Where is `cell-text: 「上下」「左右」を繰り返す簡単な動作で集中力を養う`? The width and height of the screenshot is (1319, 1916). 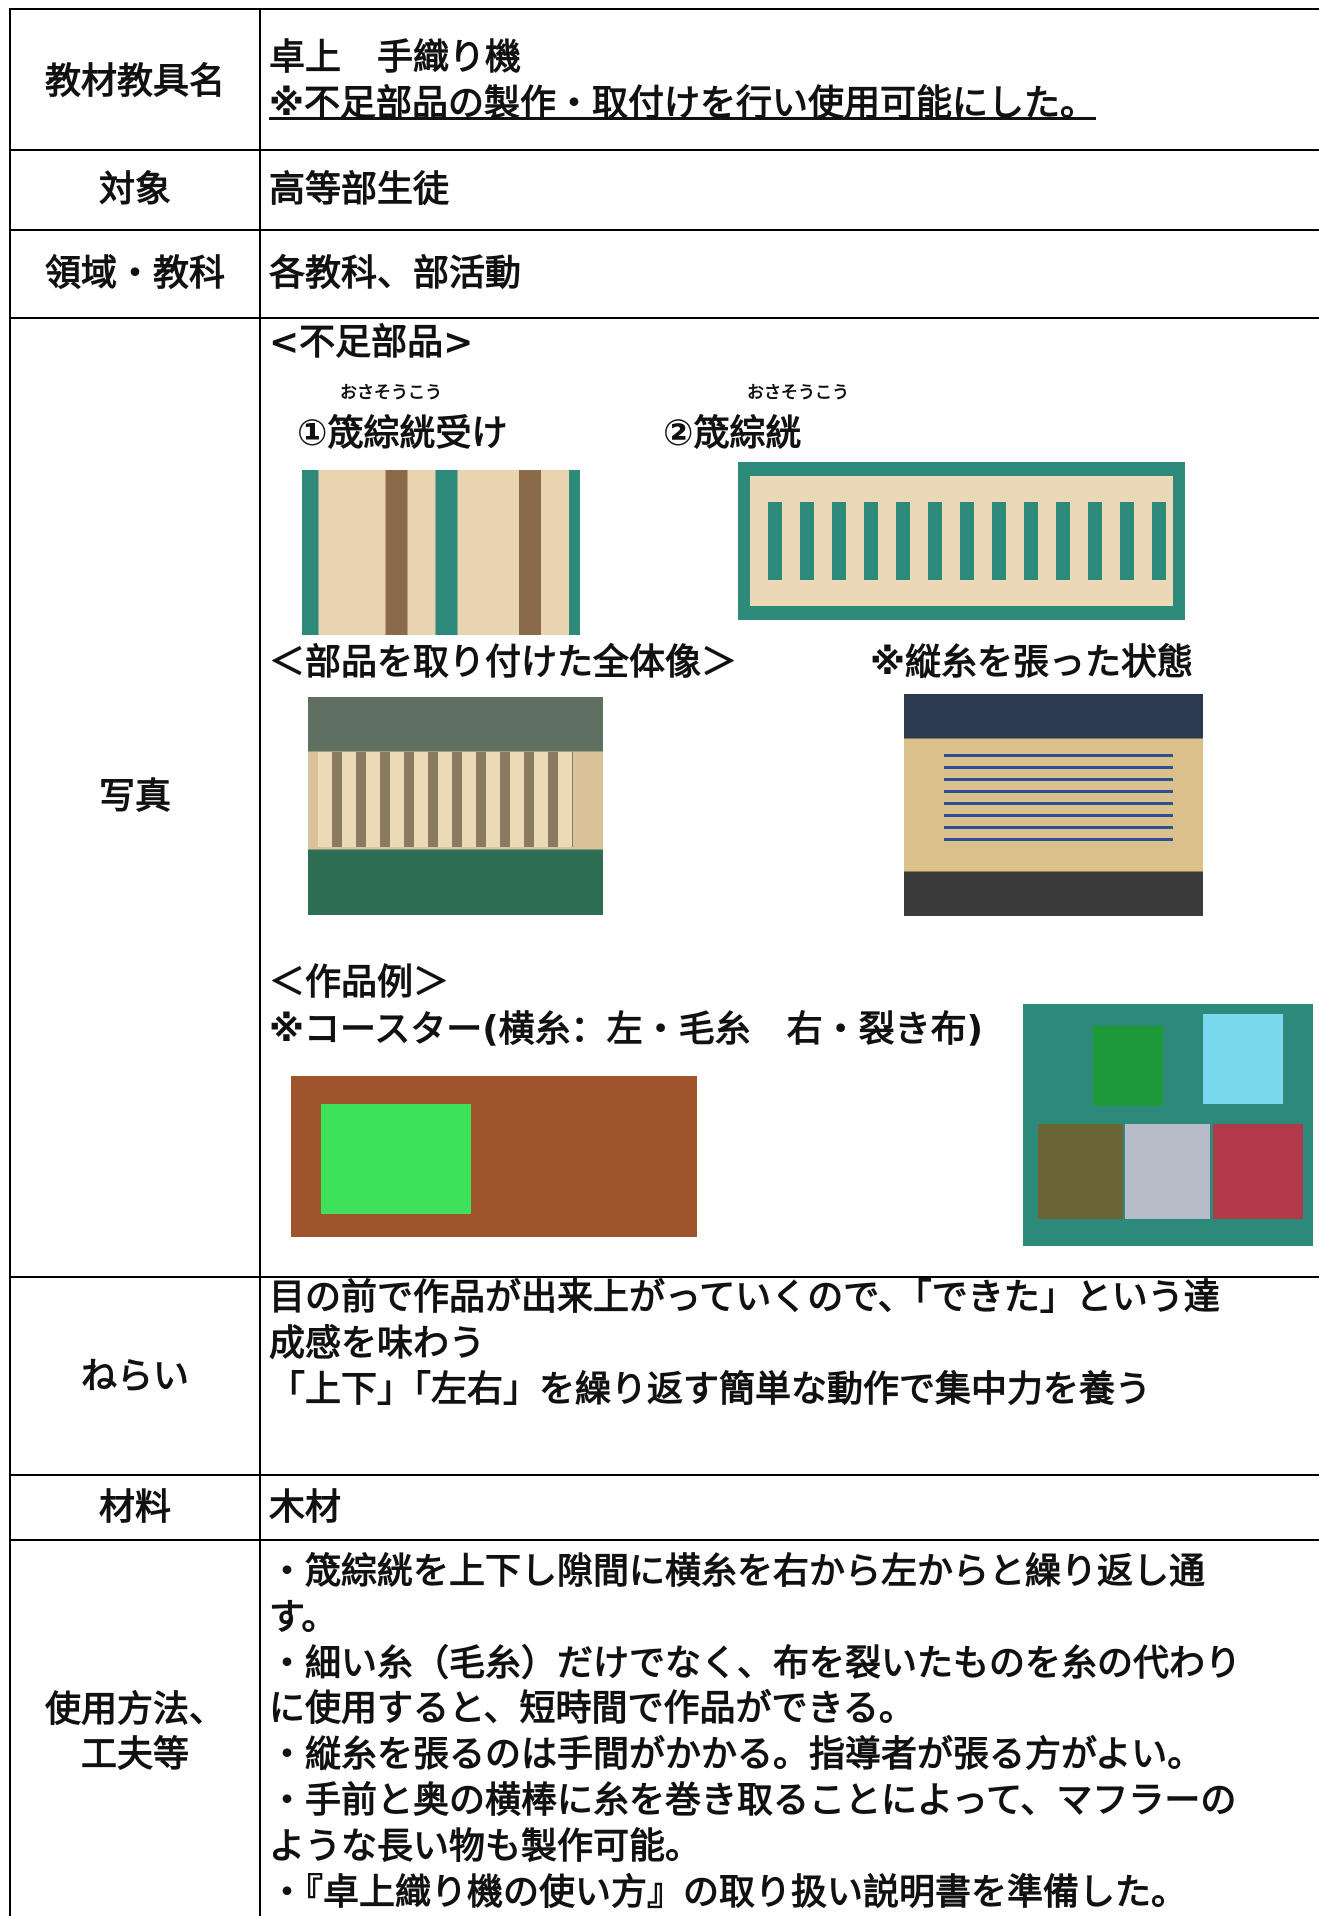
cell-text: 「上下」「左右」を繰り返す簡単な動作で集中力を養う is located at coordinates (710, 1389).